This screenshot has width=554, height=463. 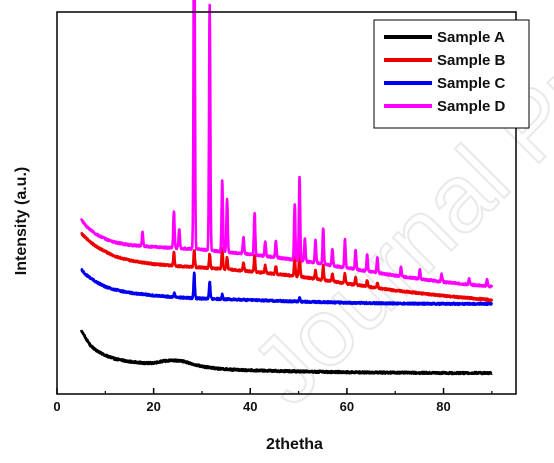 I want to click on x-tick-label: 0, so click(x=56, y=406).